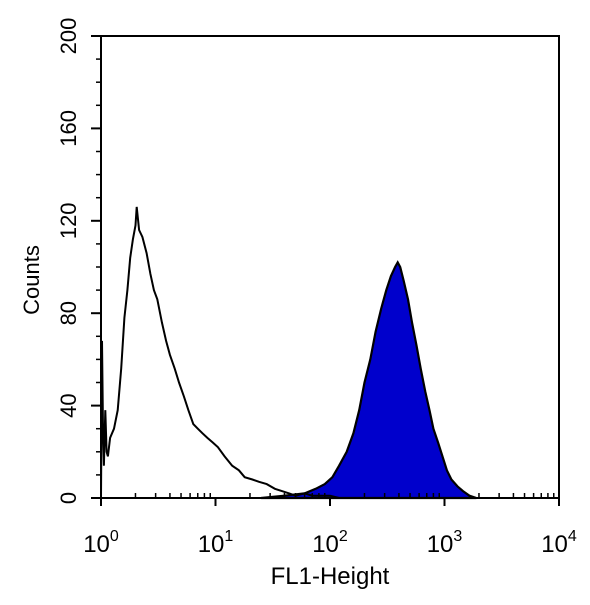 This screenshot has height=605, width=590. Describe the element at coordinates (445, 543) in the screenshot. I see `x-tick-label: 10³` at that location.